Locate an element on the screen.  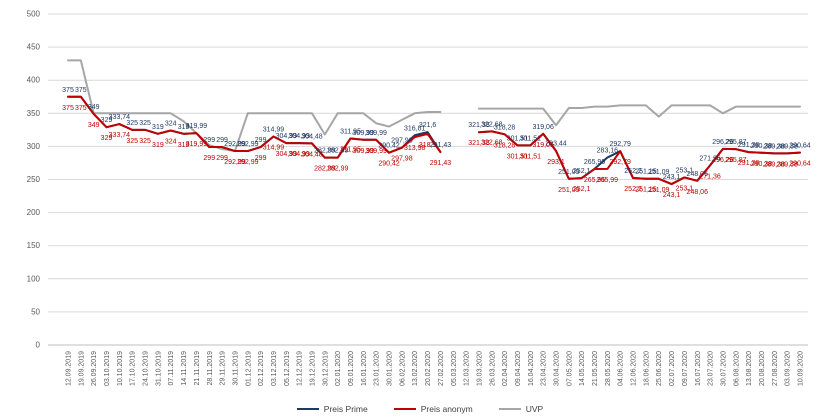
svg-text: 250 is located at coordinates (34, 179).